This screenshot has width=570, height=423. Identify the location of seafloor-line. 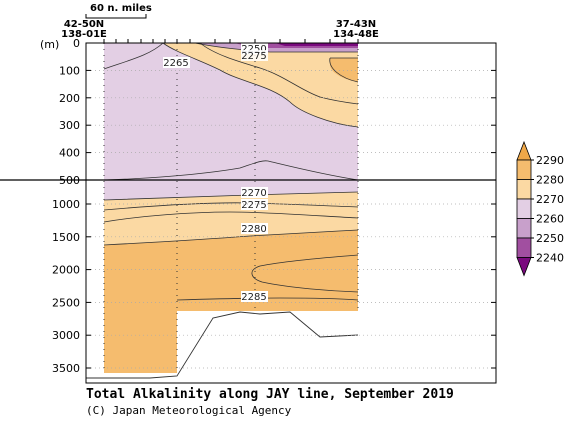
(222, 345).